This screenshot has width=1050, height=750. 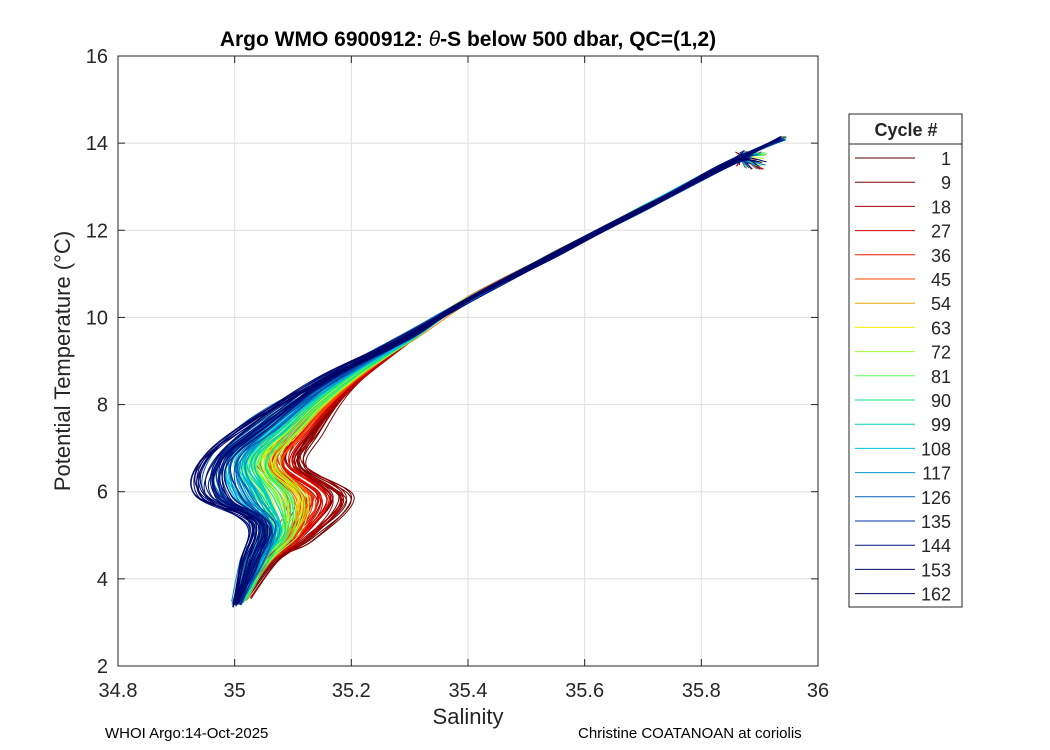 What do you see at coordinates (941, 304) in the screenshot?
I see `legend-entry-label: 54` at bounding box center [941, 304].